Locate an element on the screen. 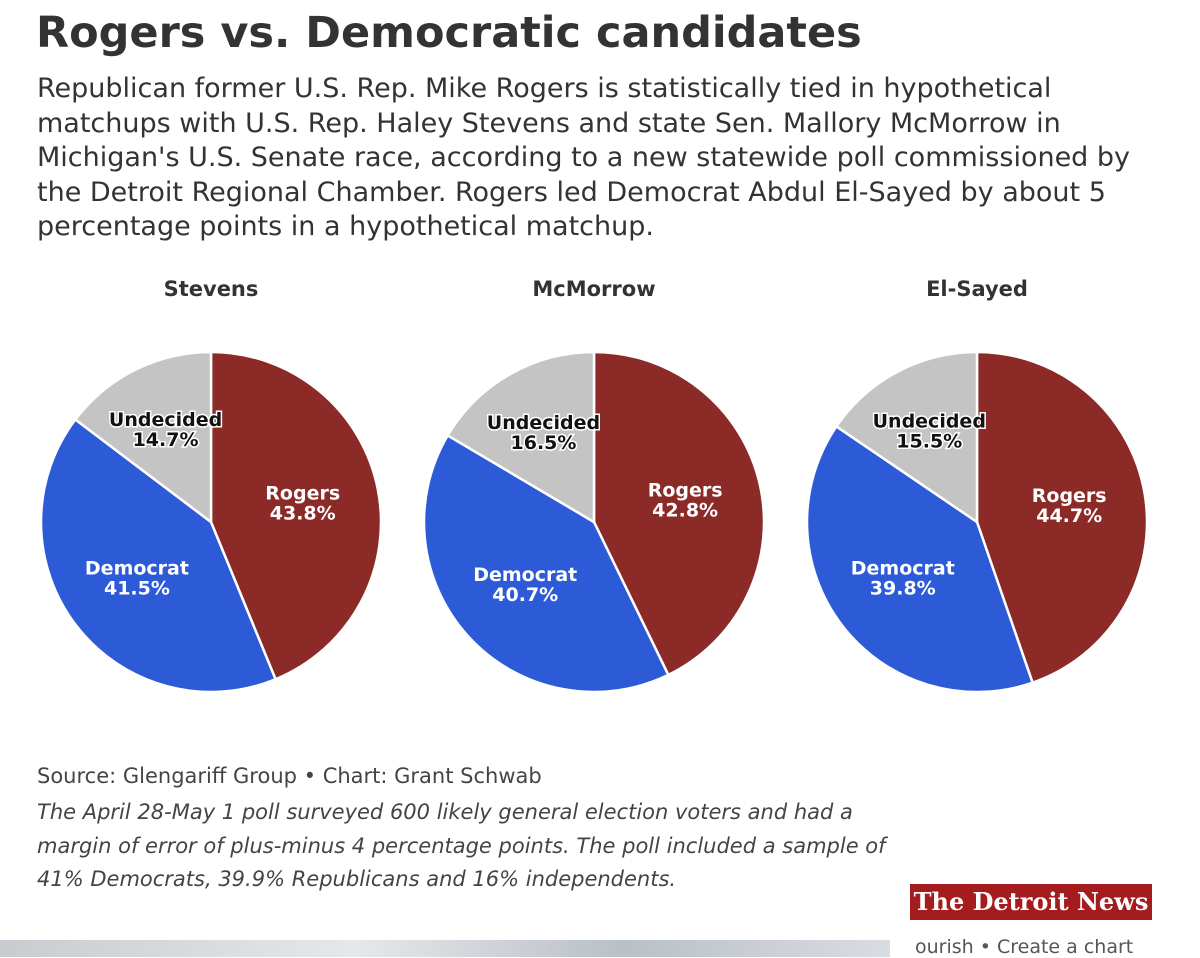  pie-title: McMorrow is located at coordinates (593, 289).